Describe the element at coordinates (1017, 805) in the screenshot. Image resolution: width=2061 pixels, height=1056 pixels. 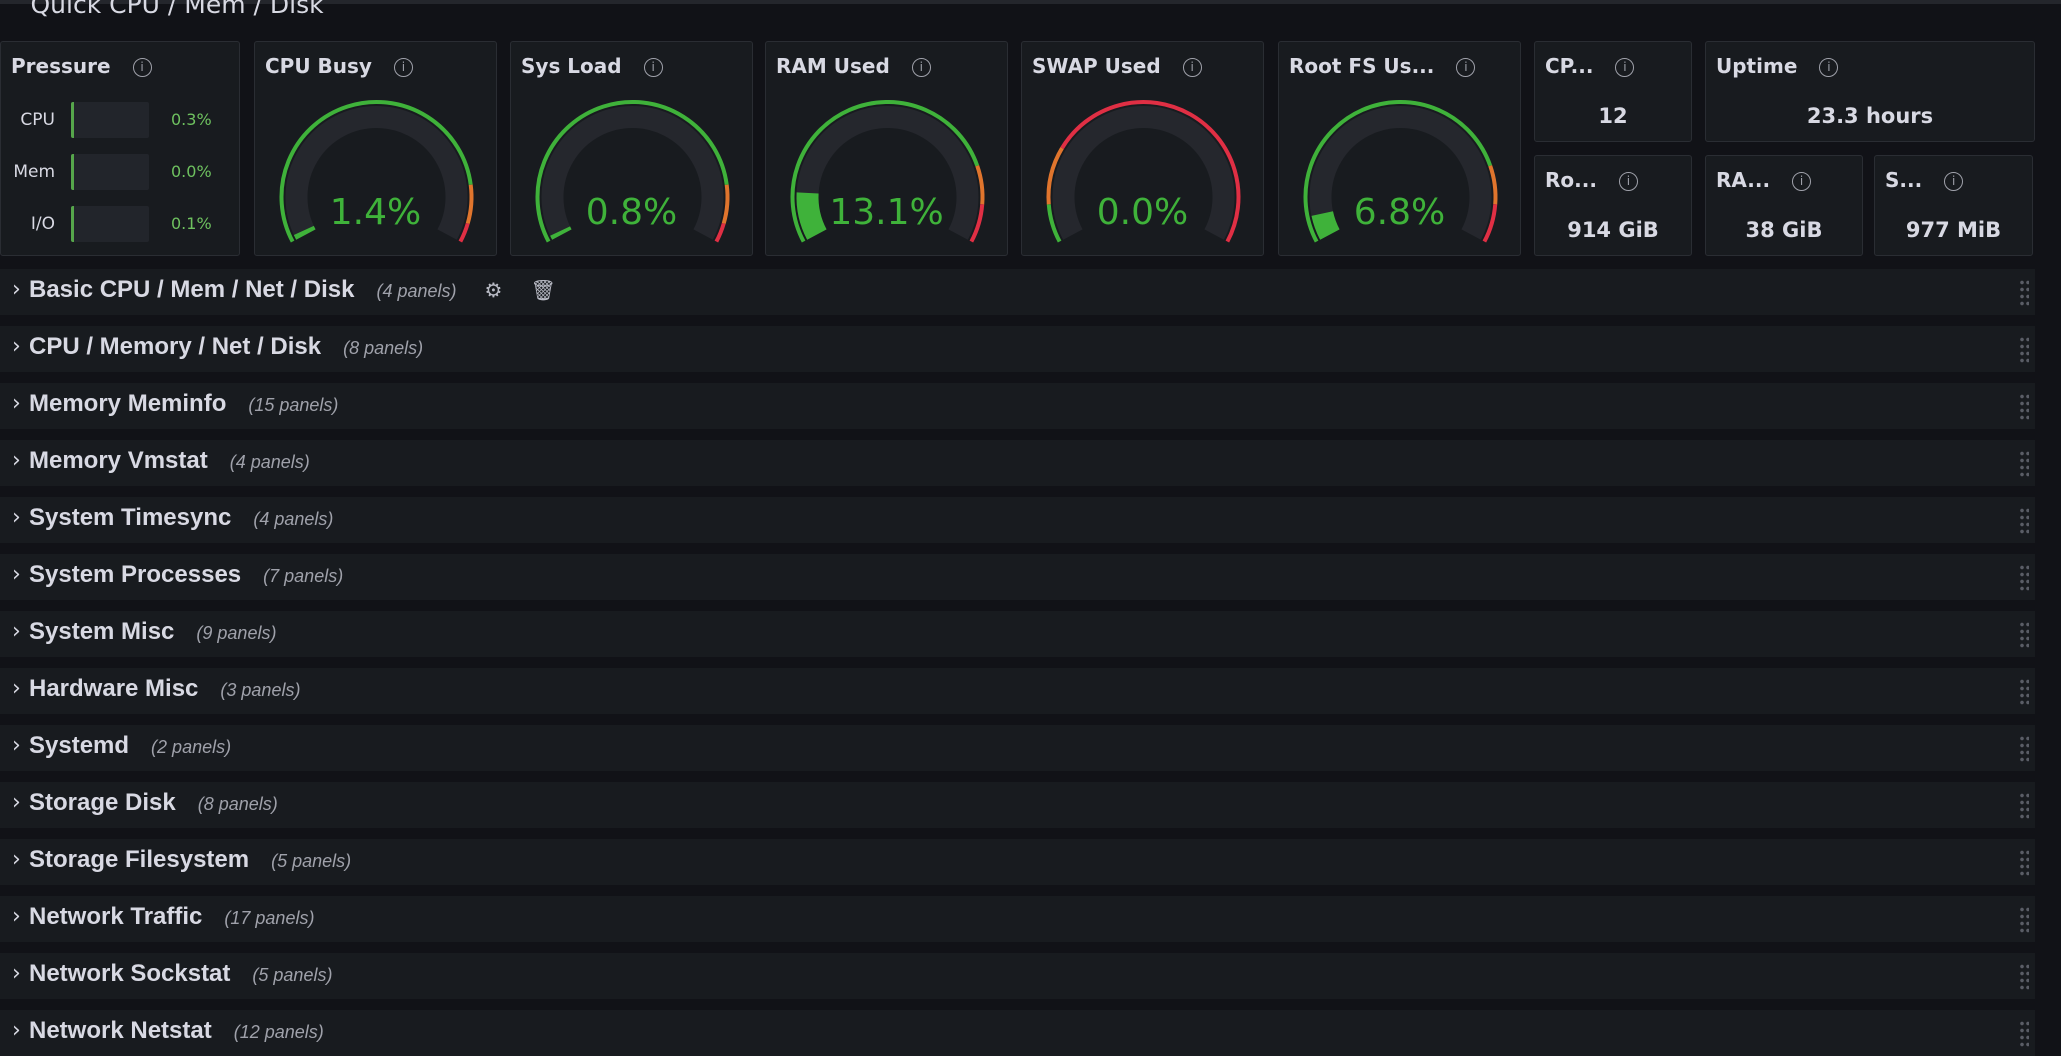
I see `dashboard-row: › Storage Disk (8 panels)` at that location.